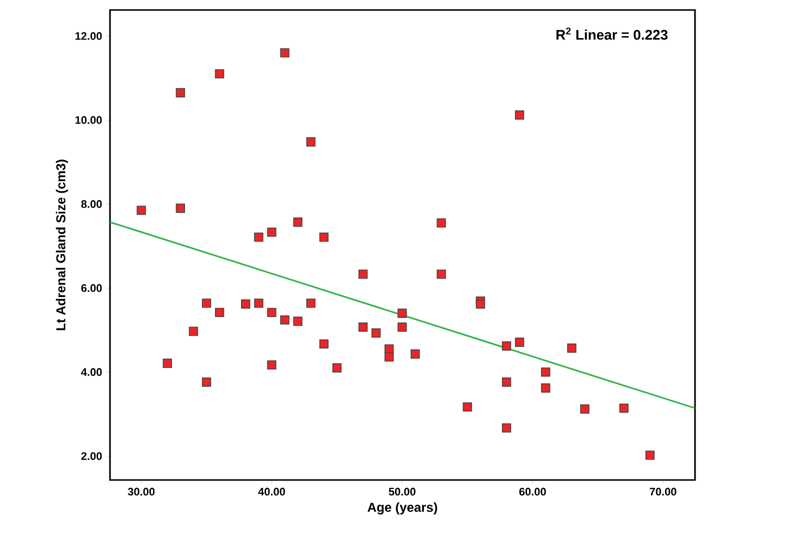 The width and height of the screenshot is (792, 546). What do you see at coordinates (141, 492) in the screenshot?
I see `x-tick-label: 30.00` at bounding box center [141, 492].